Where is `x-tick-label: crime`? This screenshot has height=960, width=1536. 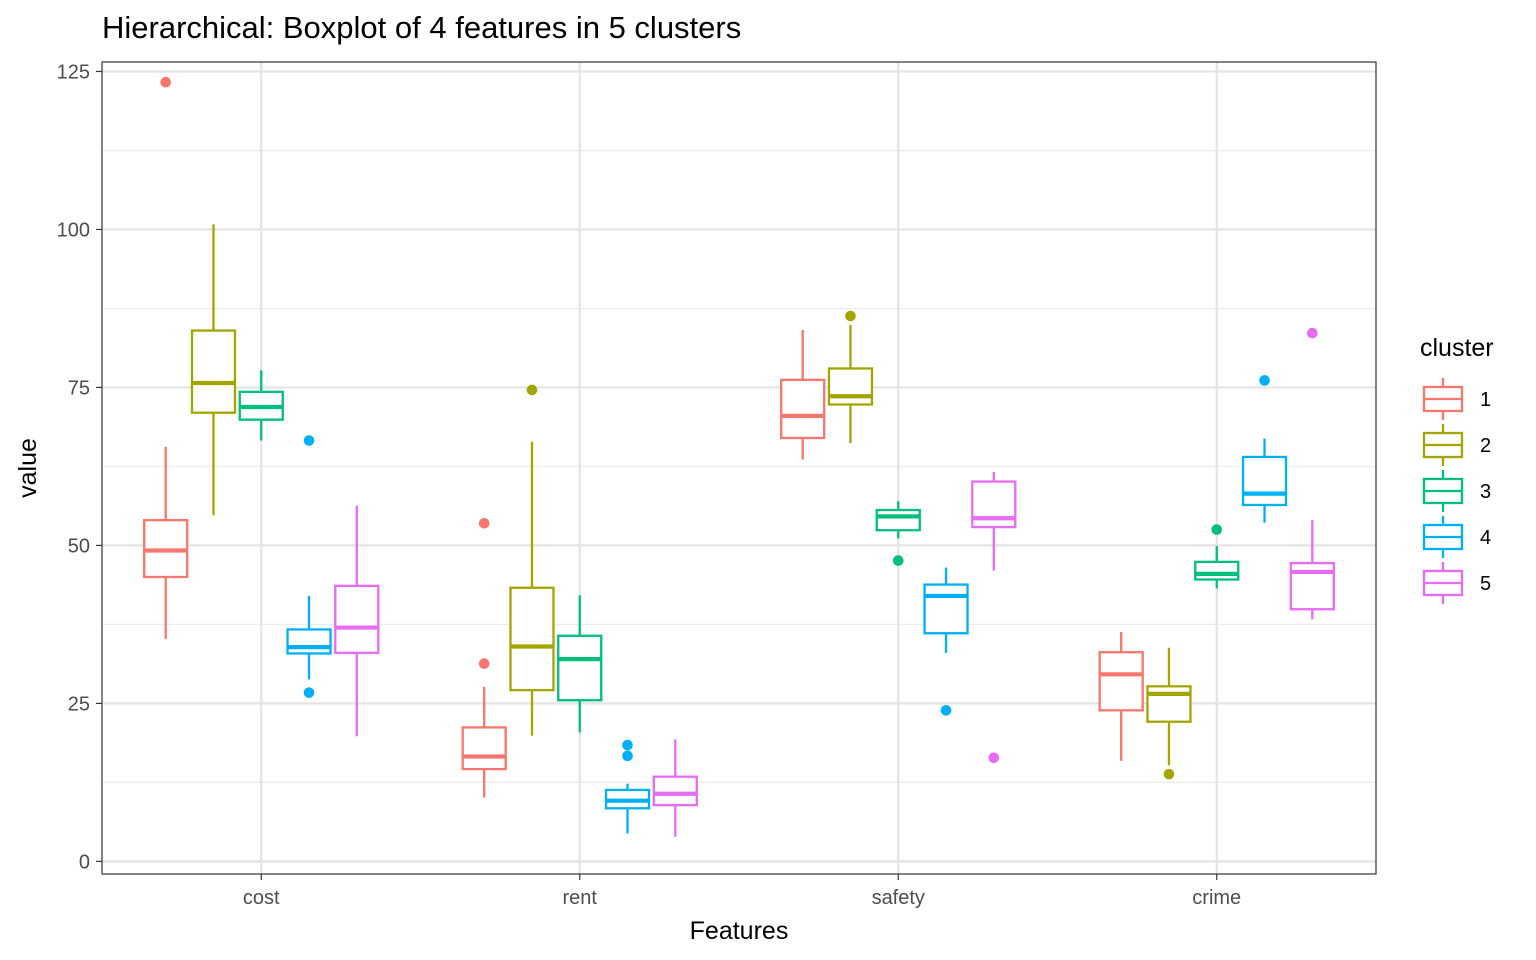
x-tick-label: crime is located at coordinates (1216, 898).